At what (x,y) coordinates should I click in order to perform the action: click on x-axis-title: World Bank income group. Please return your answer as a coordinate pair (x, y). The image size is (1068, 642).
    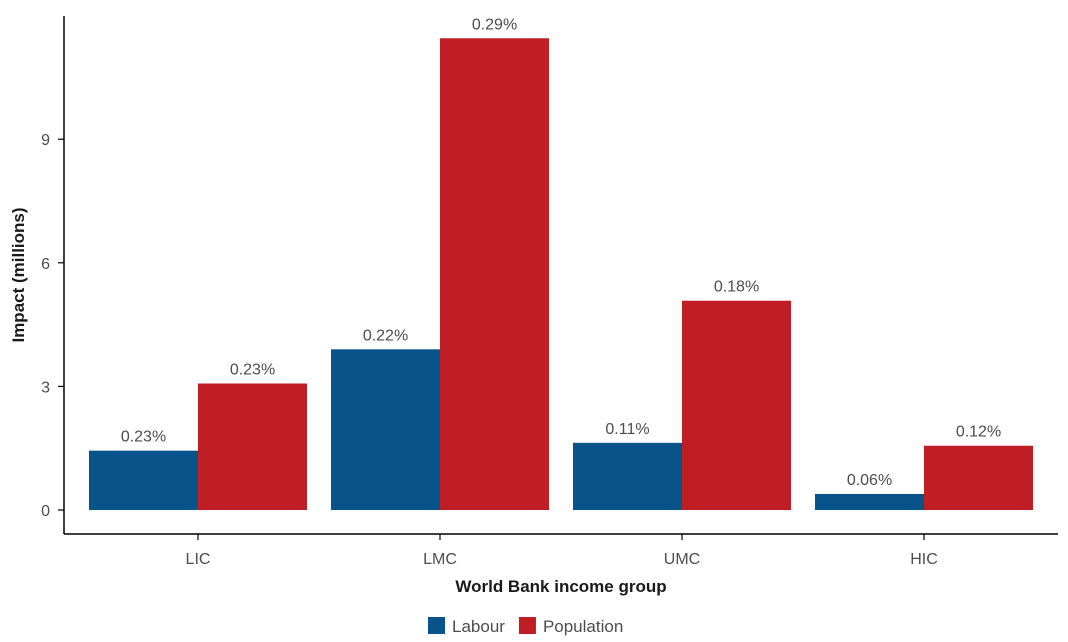
    Looking at the image, I should click on (560, 586).